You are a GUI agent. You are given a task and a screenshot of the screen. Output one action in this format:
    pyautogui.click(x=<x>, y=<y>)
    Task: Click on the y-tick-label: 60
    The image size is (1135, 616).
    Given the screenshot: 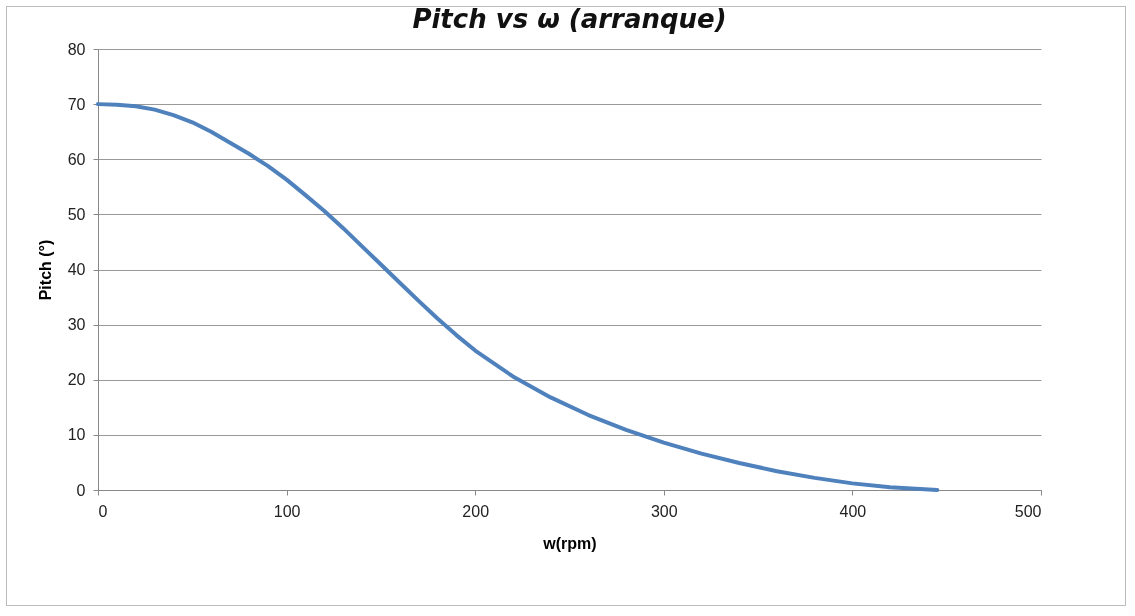 What is the action you would take?
    pyautogui.click(x=76, y=159)
    